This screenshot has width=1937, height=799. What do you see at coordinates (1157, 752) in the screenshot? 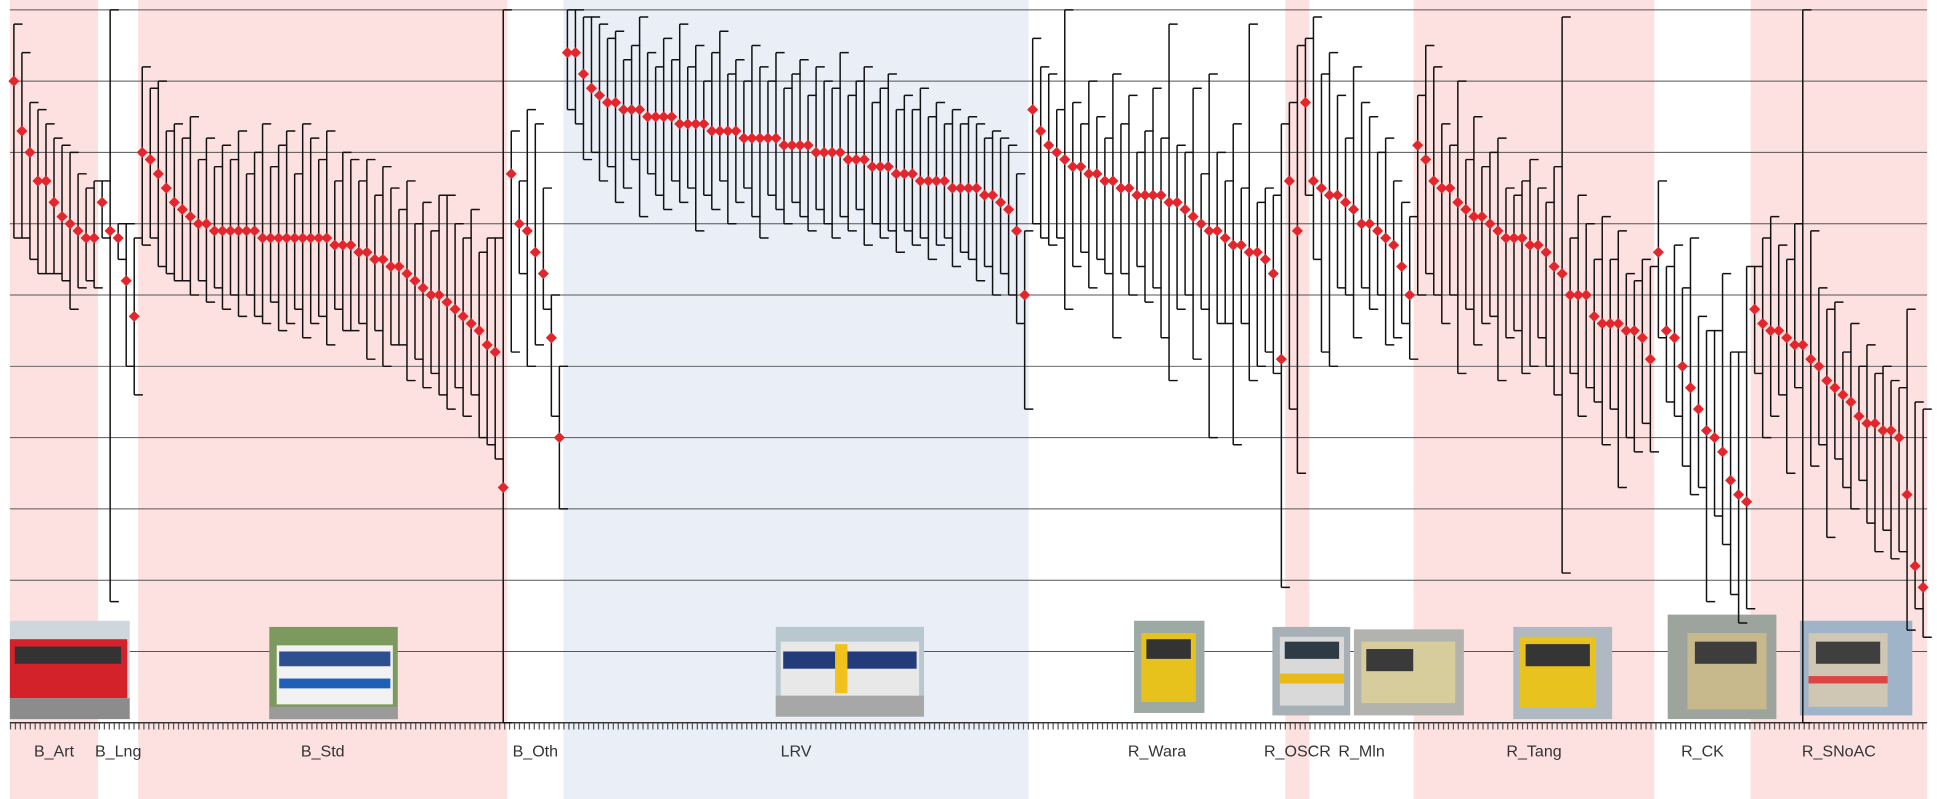
I see `group-label: R_Wara` at bounding box center [1157, 752].